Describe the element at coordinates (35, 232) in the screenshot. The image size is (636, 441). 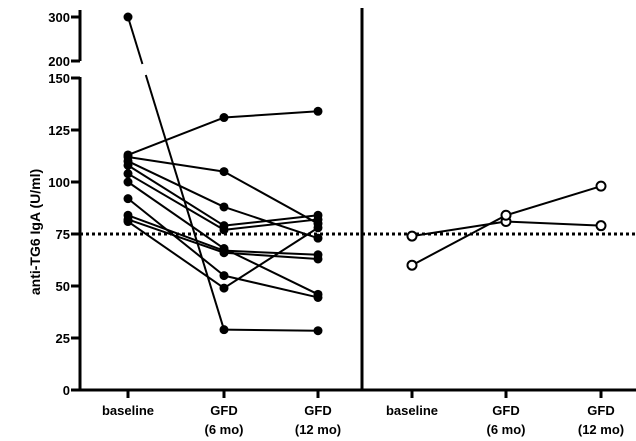
I see `y-axis-title: anti-TG6 IgA (U/ml)` at that location.